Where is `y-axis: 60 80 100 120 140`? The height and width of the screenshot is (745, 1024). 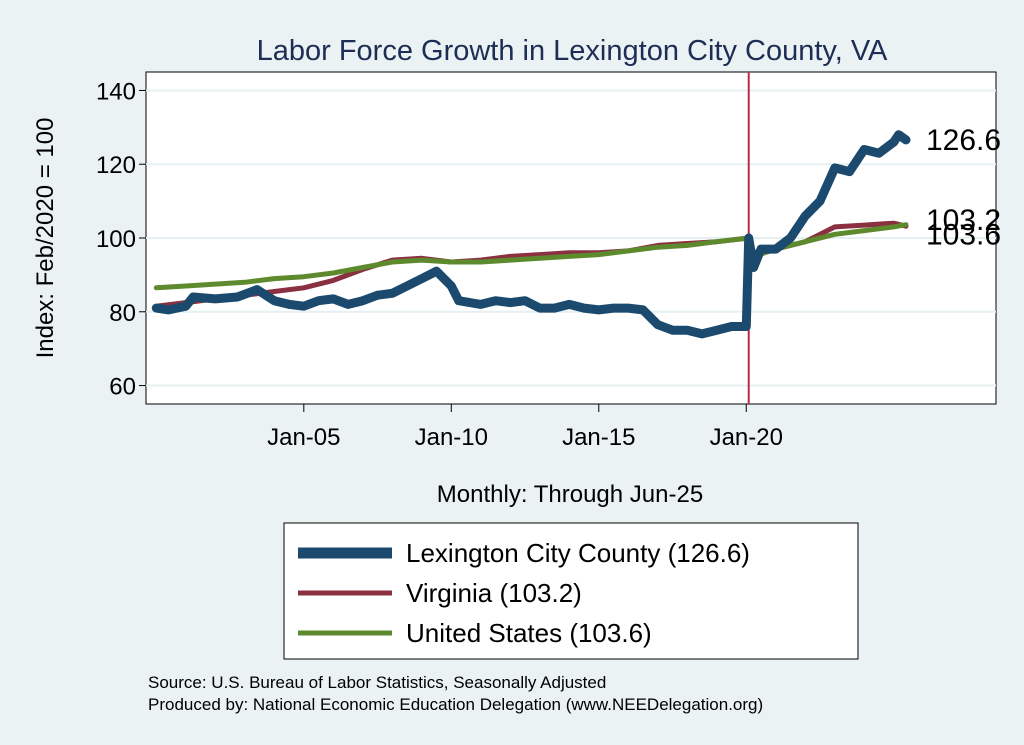 y-axis: 60 80 100 120 140 is located at coordinates (121, 239).